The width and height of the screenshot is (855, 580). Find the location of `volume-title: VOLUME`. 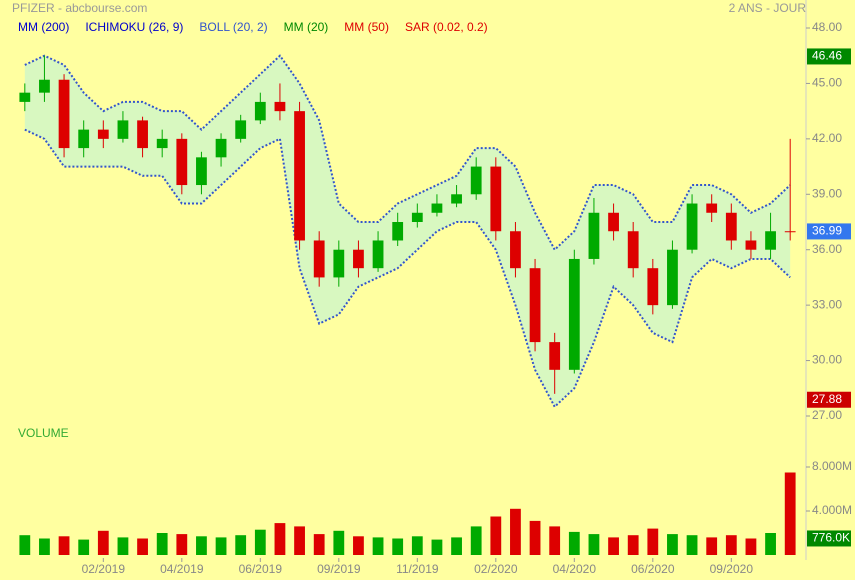

volume-title: VOLUME is located at coordinates (43, 433).